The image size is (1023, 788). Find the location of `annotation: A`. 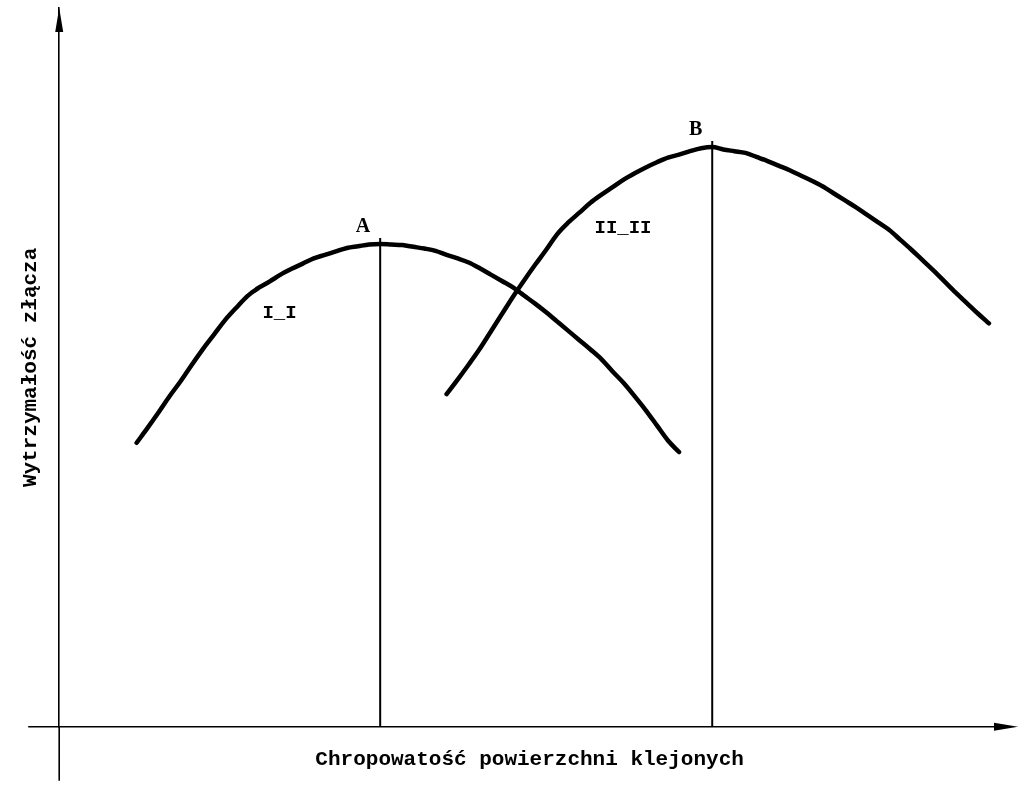

annotation: A is located at coordinates (363, 224).